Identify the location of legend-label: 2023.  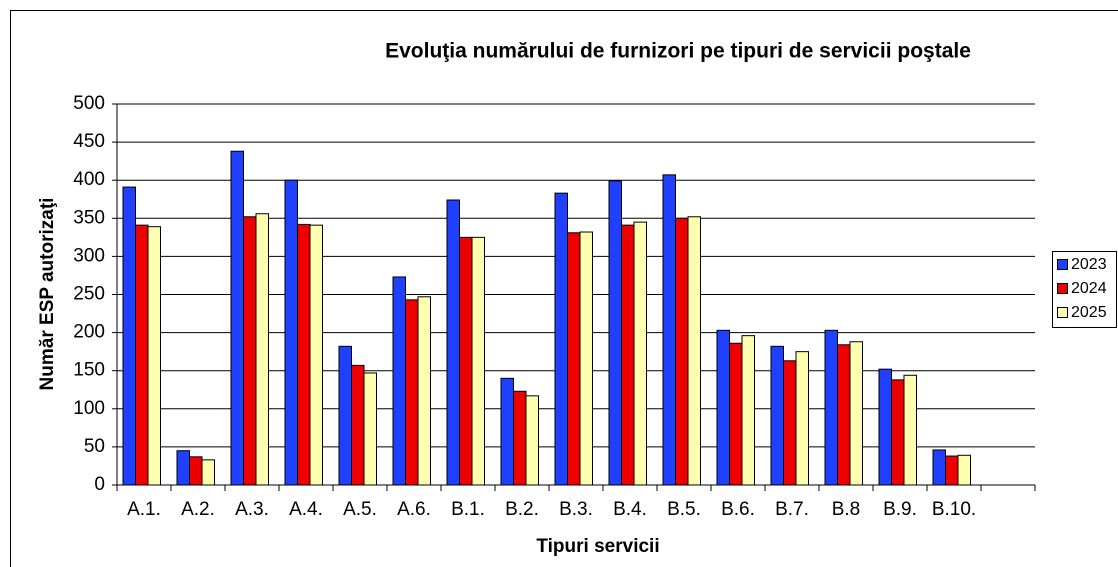
(1089, 264).